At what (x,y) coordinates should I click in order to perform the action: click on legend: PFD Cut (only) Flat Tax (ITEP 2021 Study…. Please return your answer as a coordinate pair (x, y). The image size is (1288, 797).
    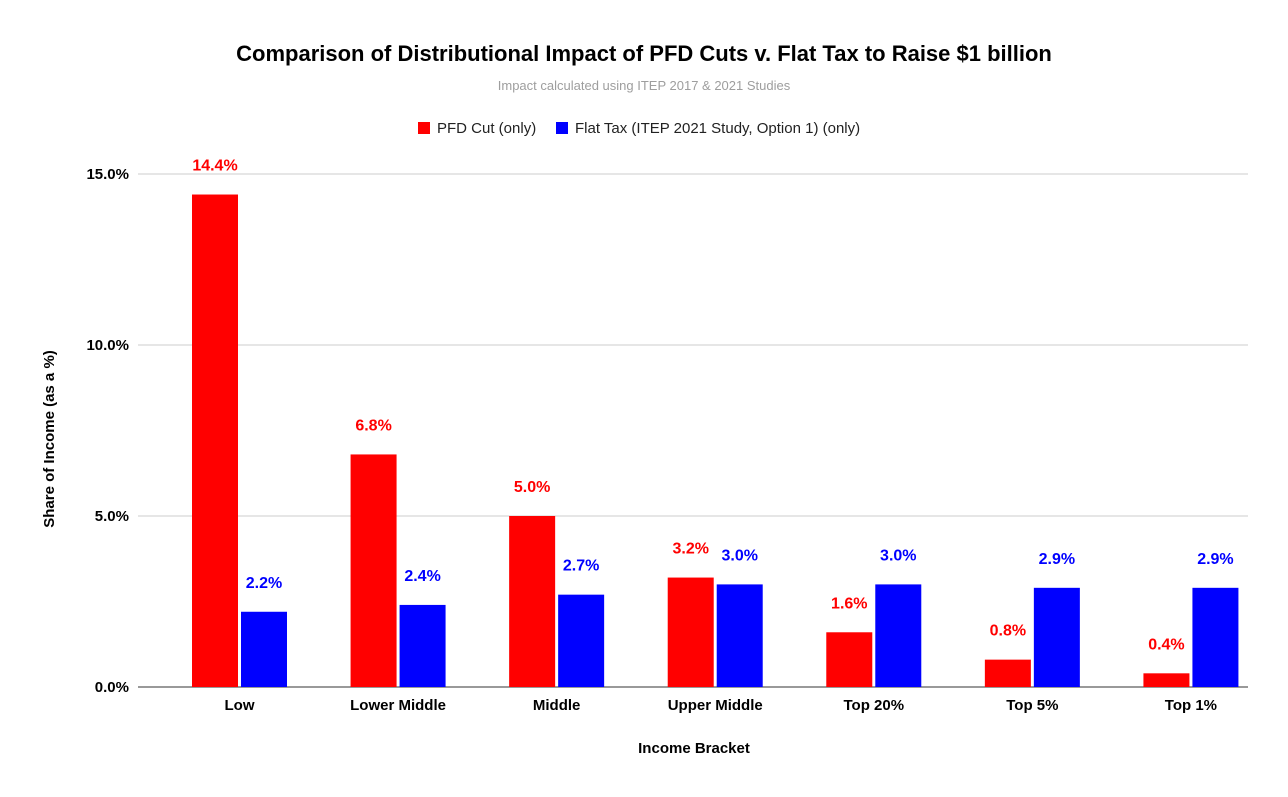
    Looking at the image, I should click on (639, 128).